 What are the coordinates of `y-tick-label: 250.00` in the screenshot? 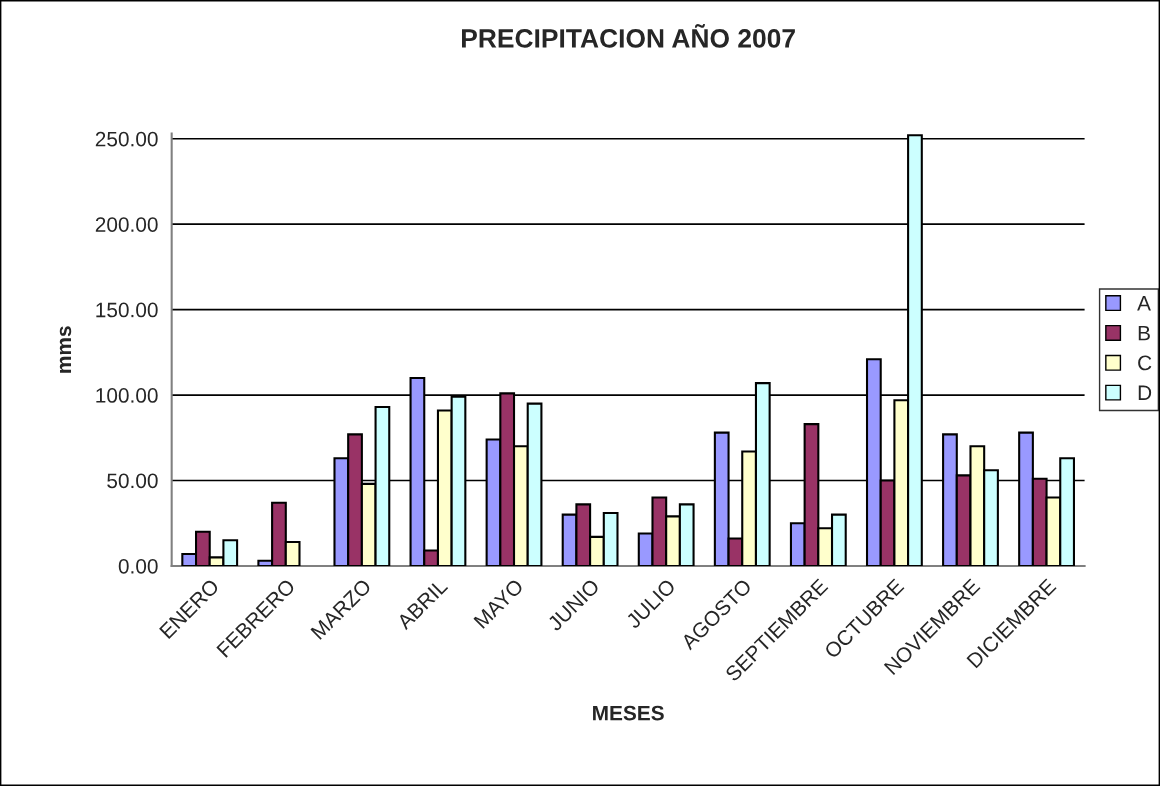 It's located at (126, 139).